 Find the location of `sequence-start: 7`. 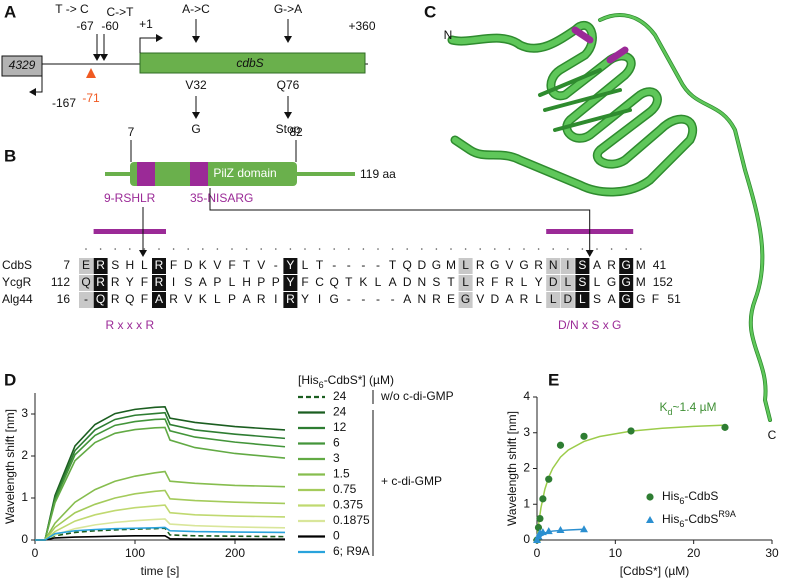

sequence-start: 7 is located at coordinates (66, 265).